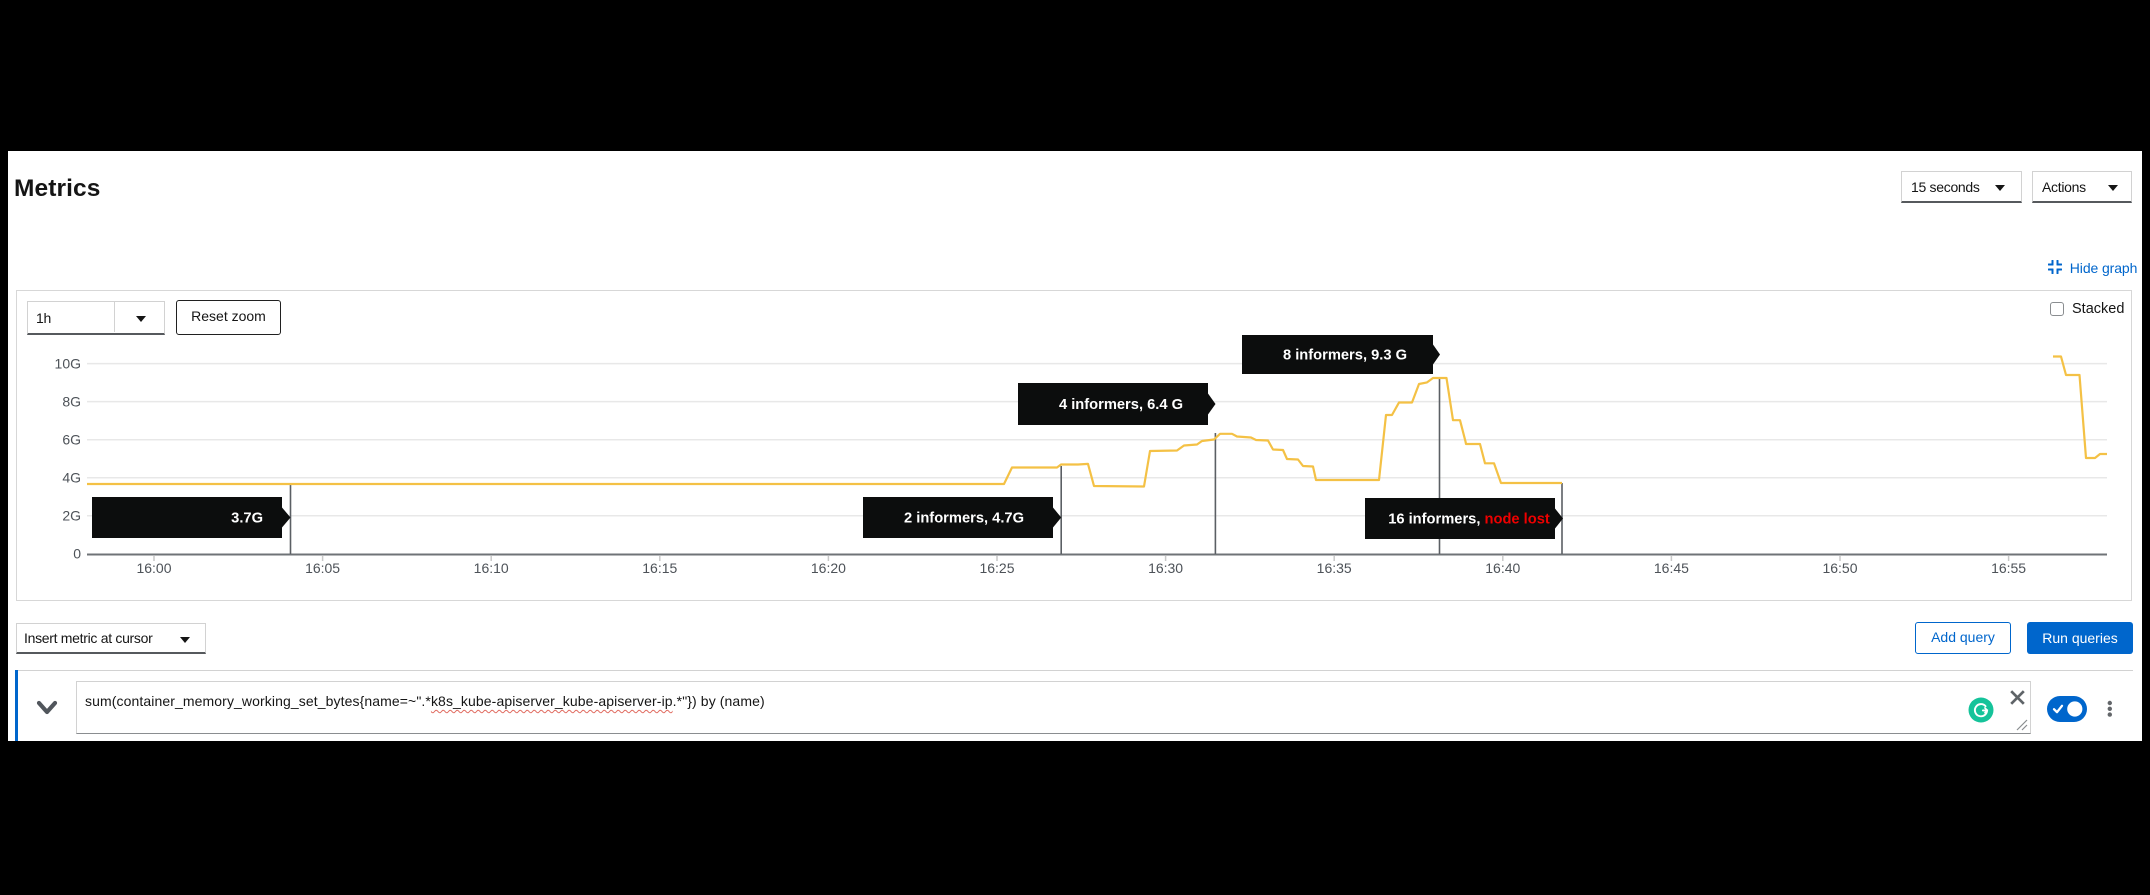 The width and height of the screenshot is (2150, 895). What do you see at coordinates (1671, 568) in the screenshot?
I see `svg-text: 16:45` at bounding box center [1671, 568].